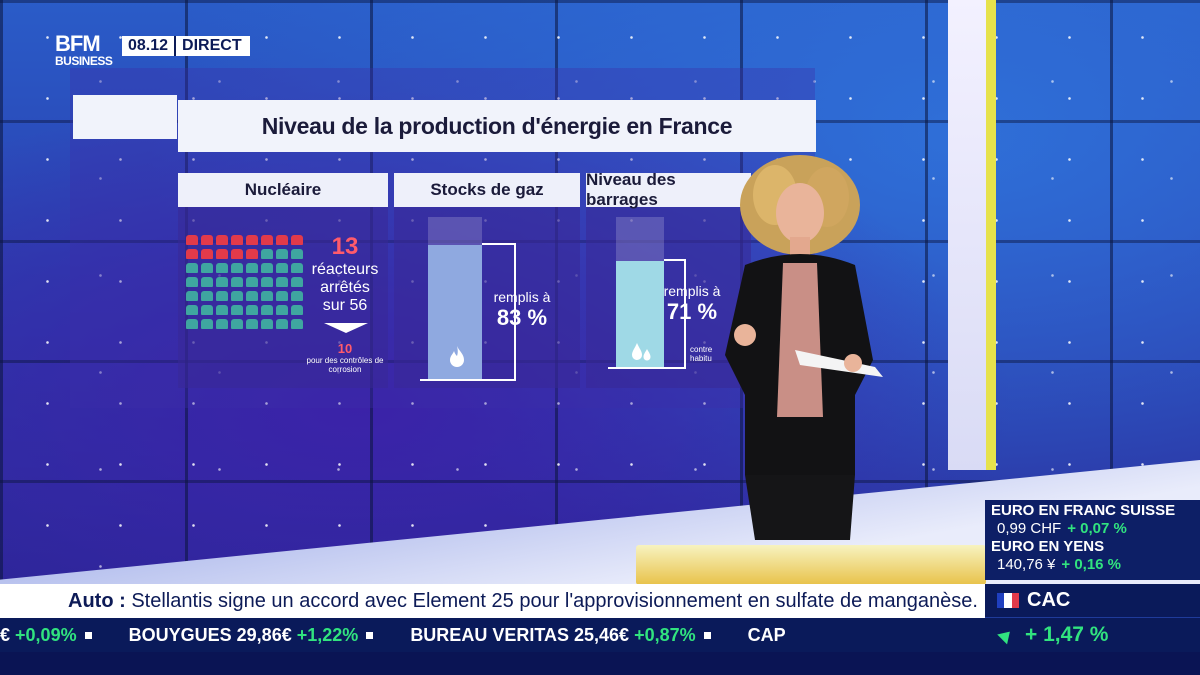 The height and width of the screenshot is (675, 1200). What do you see at coordinates (487, 190) in the screenshot?
I see `gas-header: Stocks de gaz` at bounding box center [487, 190].